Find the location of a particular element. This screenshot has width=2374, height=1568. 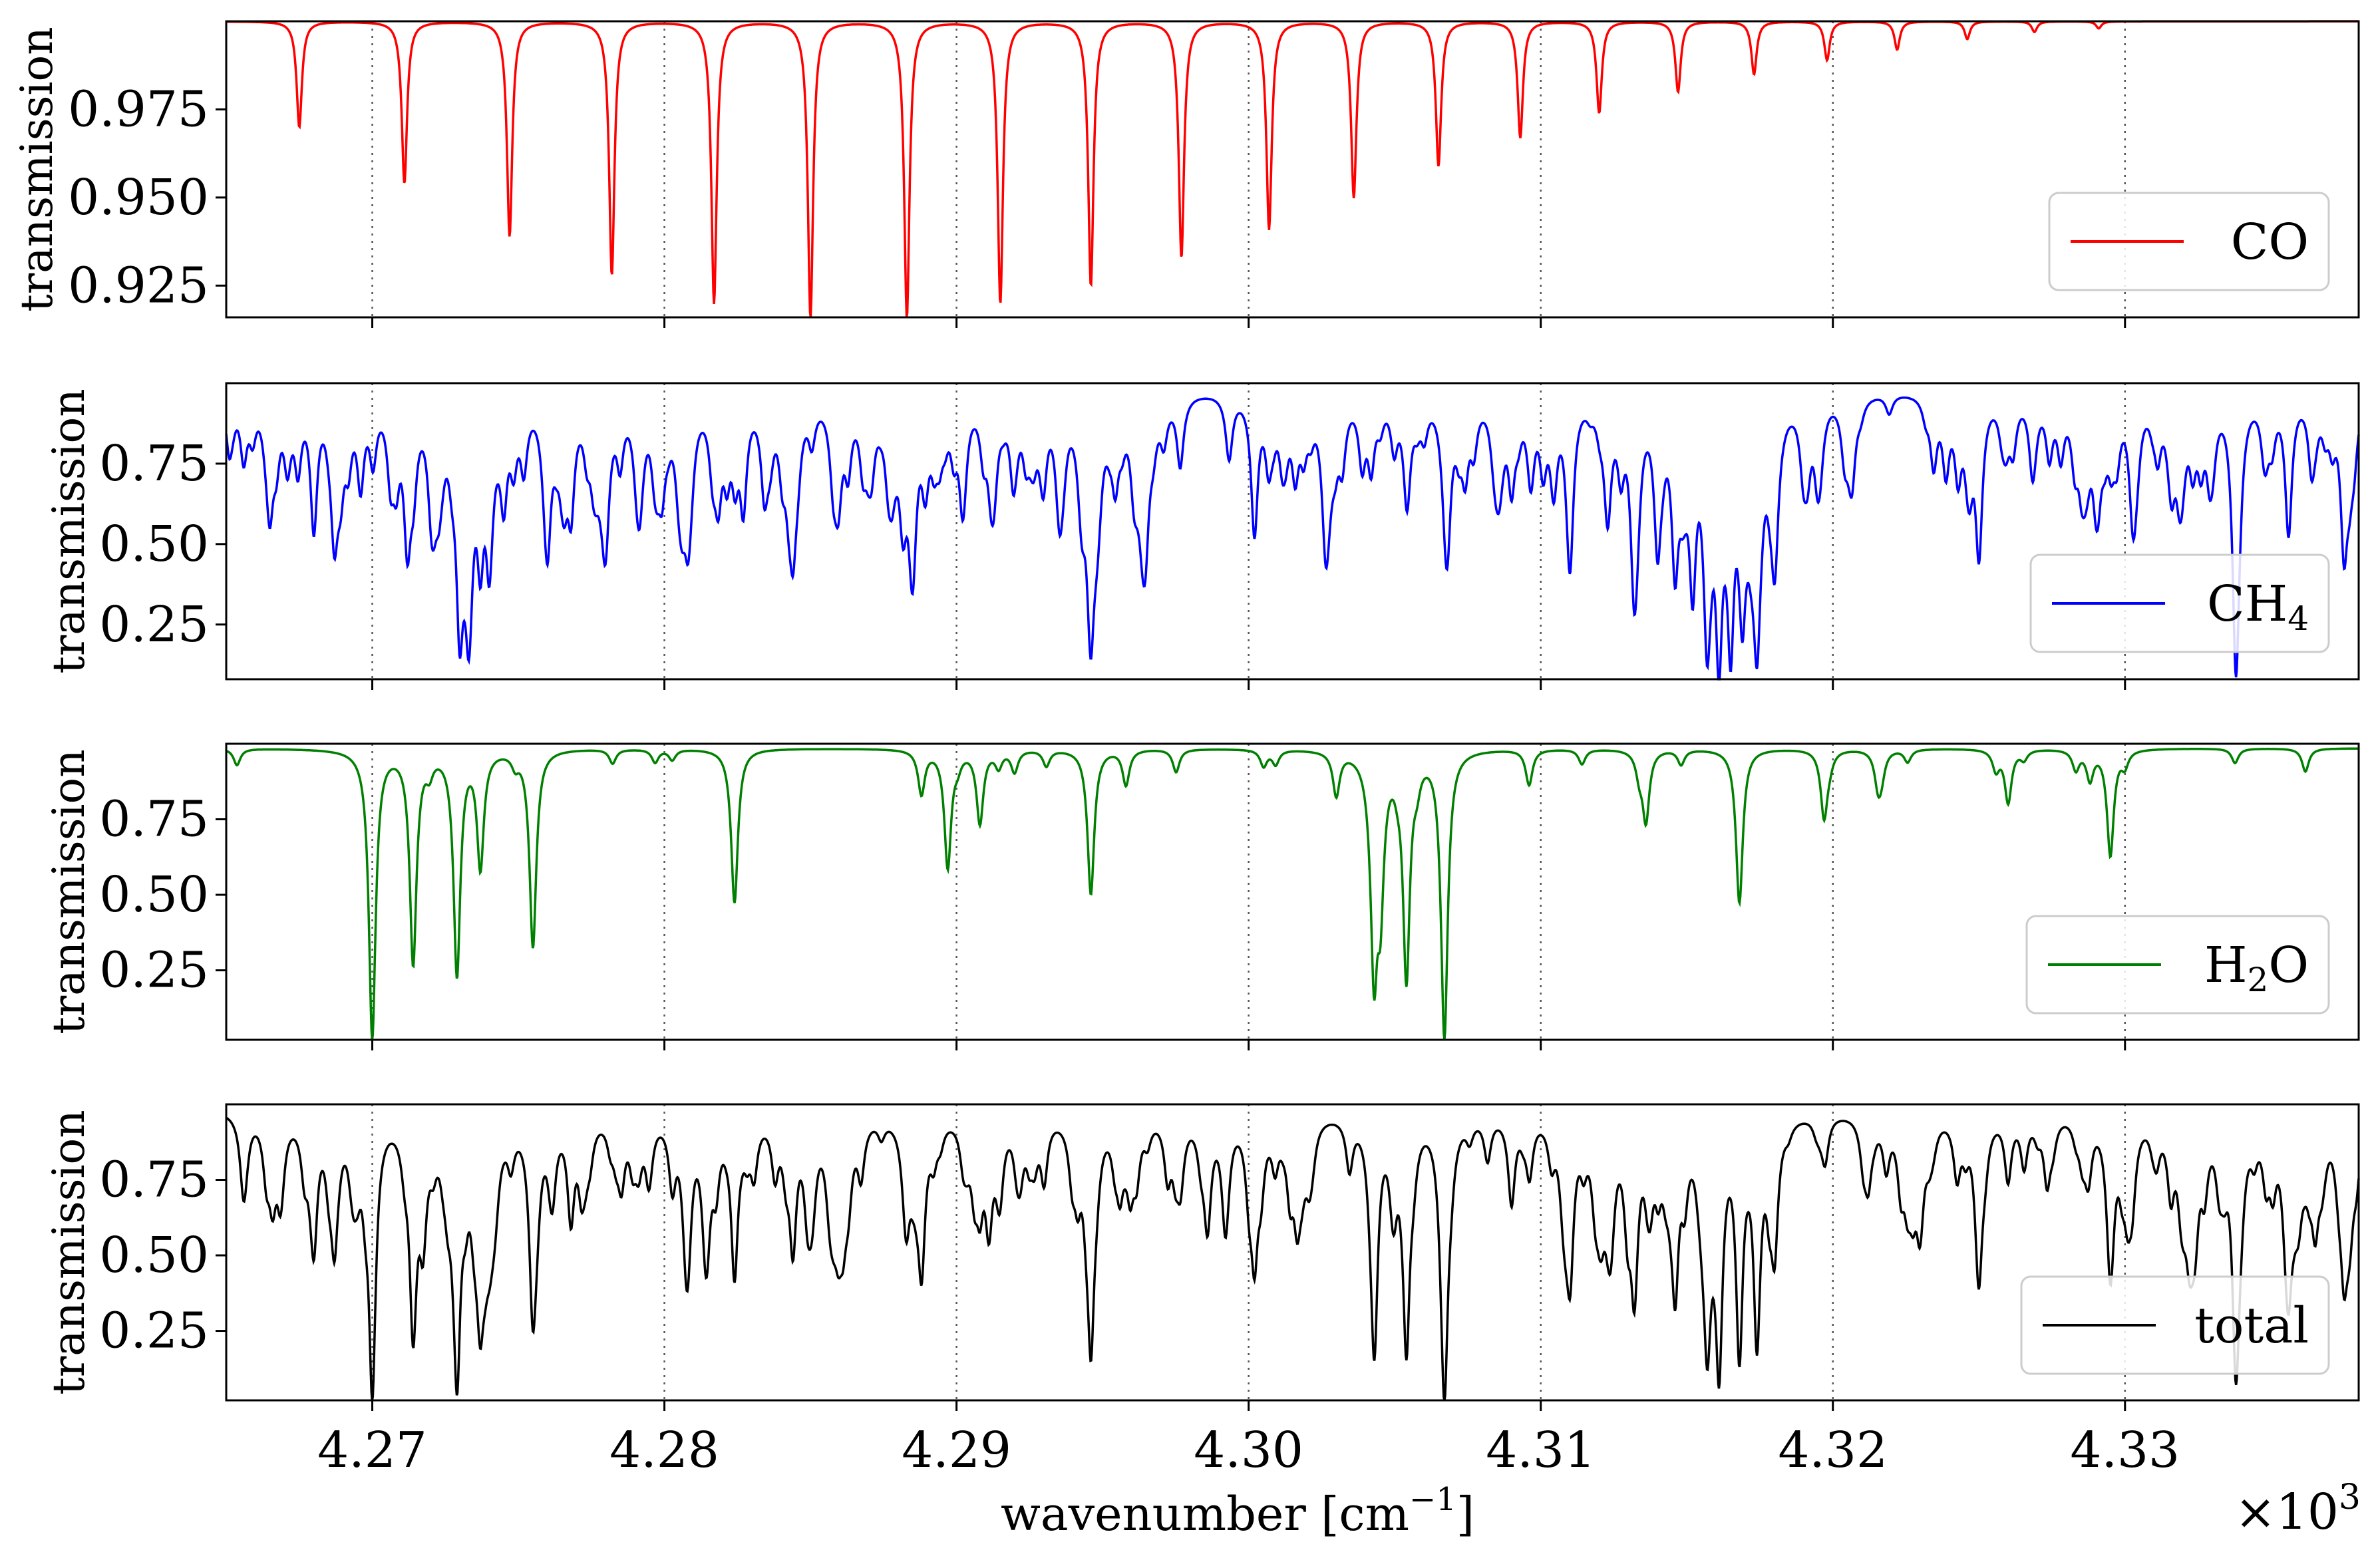

legend-label: CH4 is located at coordinates (2258, 606).